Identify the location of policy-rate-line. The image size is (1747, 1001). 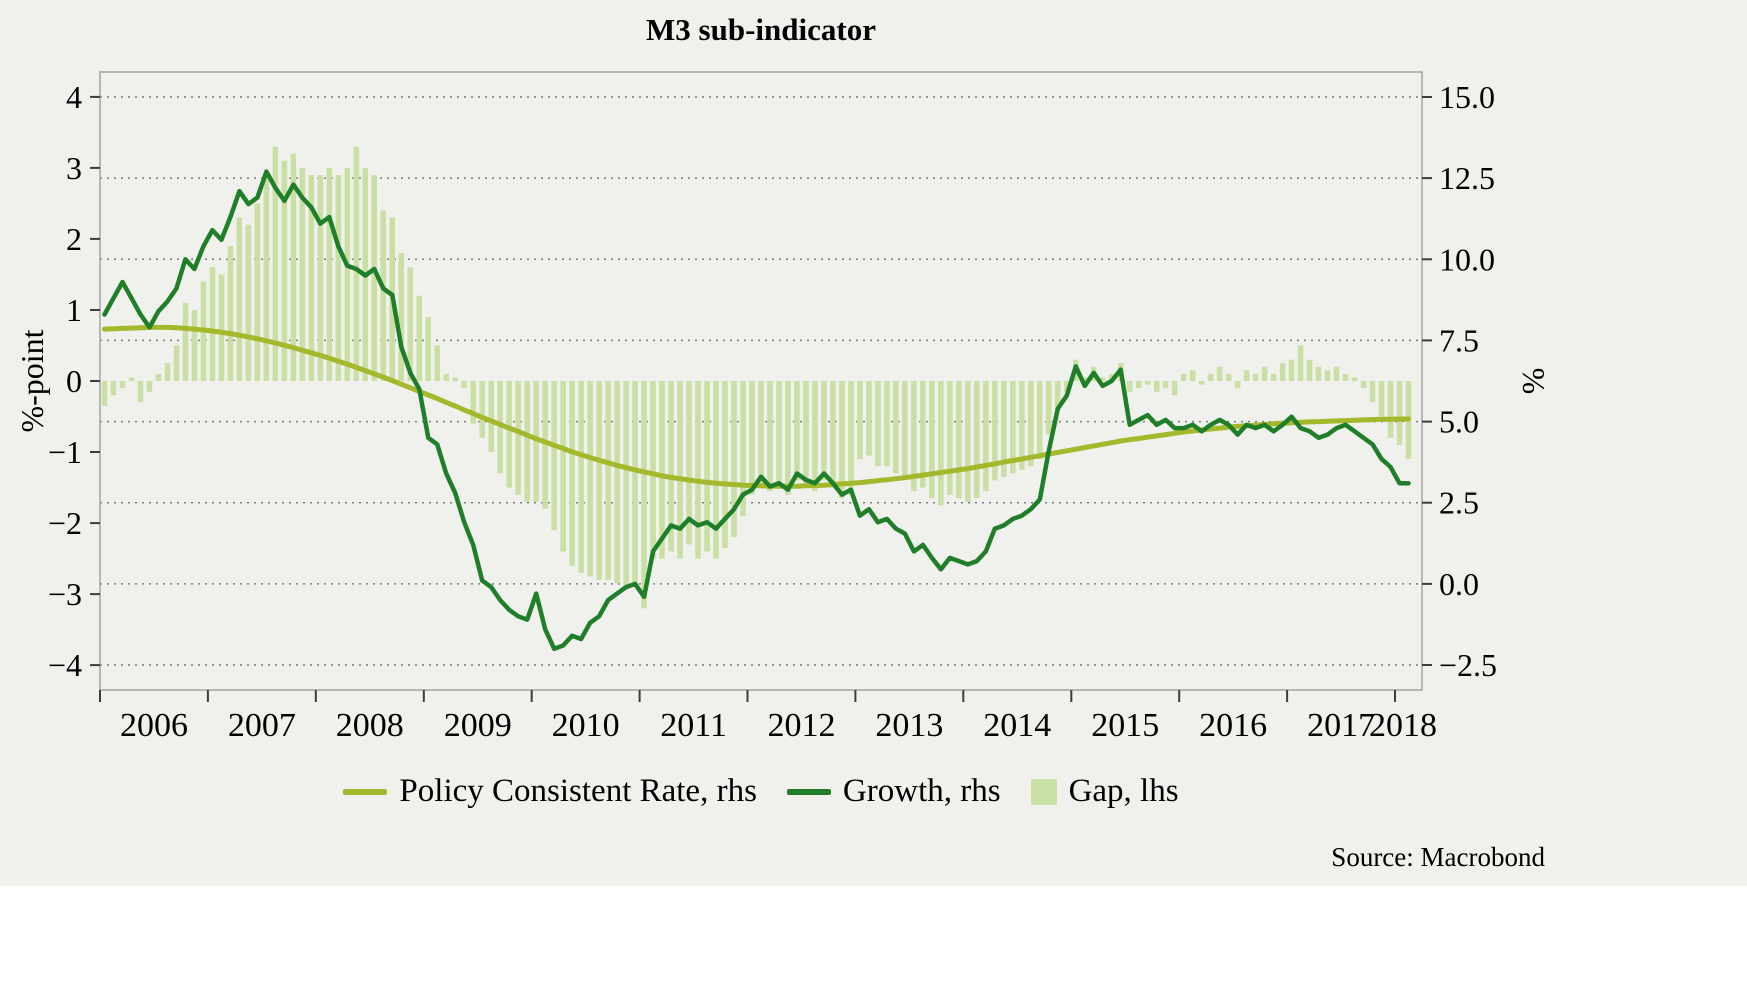
(756, 406).